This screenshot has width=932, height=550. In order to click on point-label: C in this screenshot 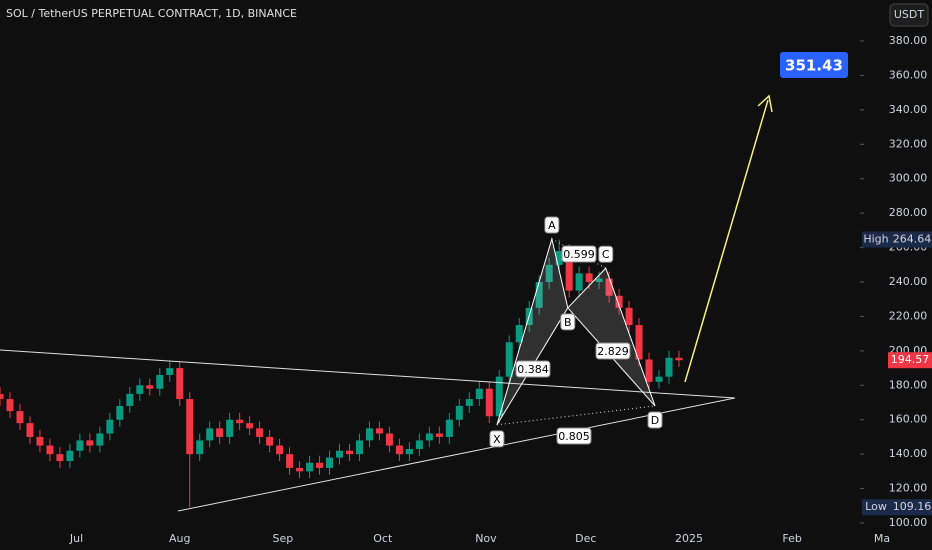, I will do `click(606, 254)`.